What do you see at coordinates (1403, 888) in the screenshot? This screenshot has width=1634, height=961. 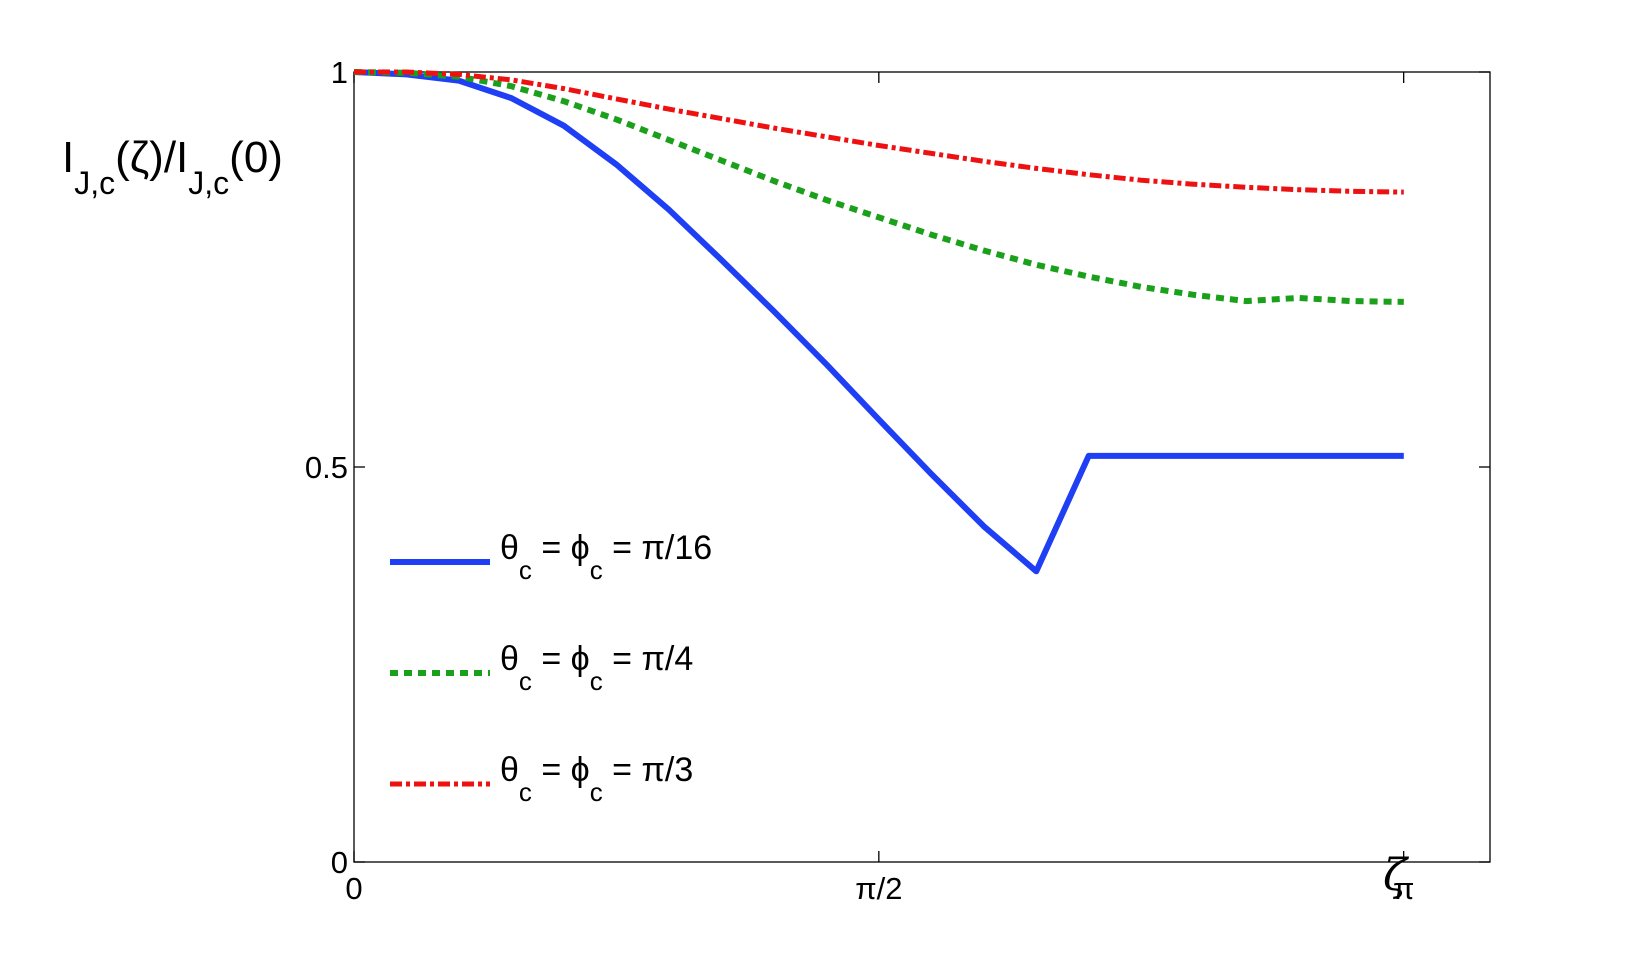 I see `x-tick-label: π` at bounding box center [1403, 888].